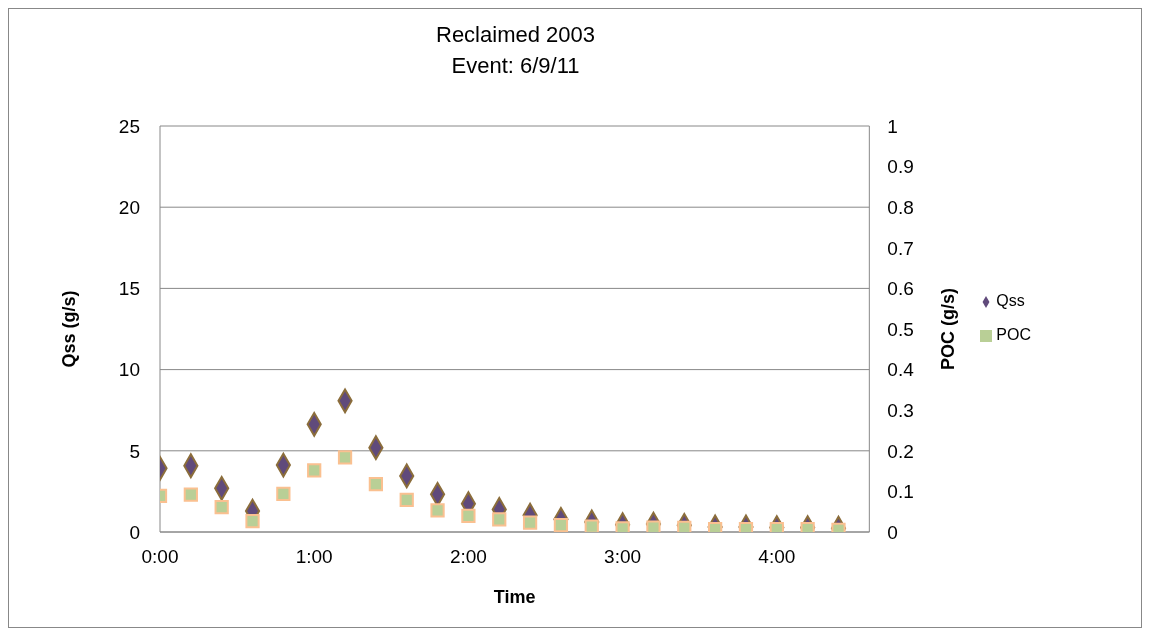 The height and width of the screenshot is (634, 1150). What do you see at coordinates (900, 167) in the screenshot?
I see `y2-tick-label: 0.9` at bounding box center [900, 167].